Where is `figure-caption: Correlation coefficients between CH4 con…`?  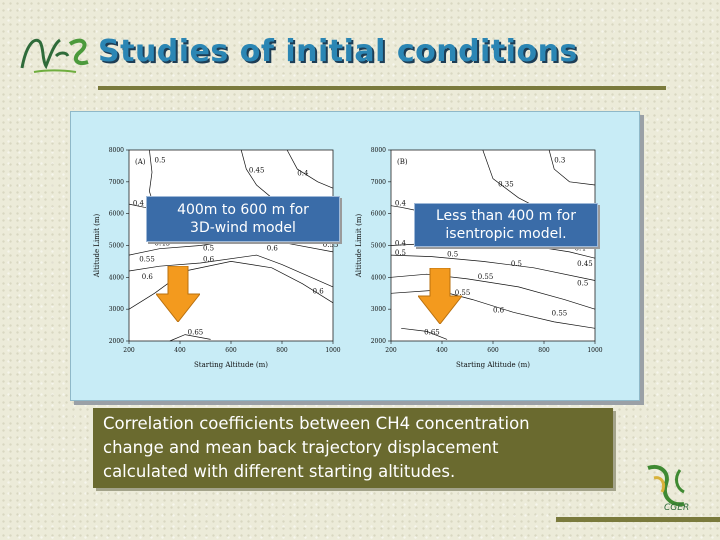
figure-caption: Correlation coefficients between CH4 con… is located at coordinates (353, 448).